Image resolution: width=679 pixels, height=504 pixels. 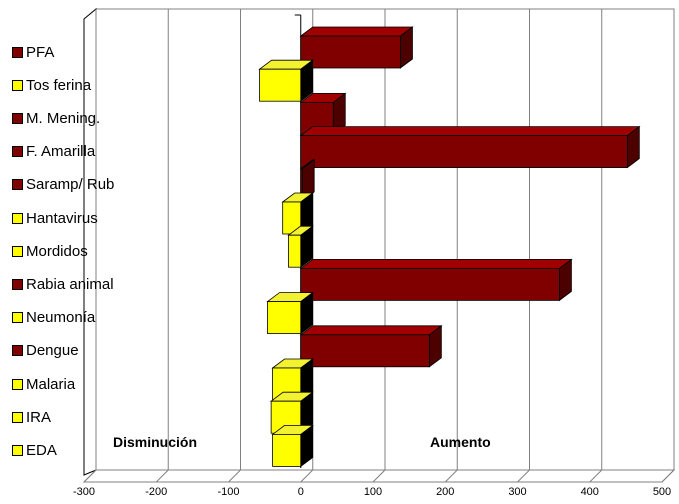 I want to click on category-label: EDA, so click(x=34, y=450).